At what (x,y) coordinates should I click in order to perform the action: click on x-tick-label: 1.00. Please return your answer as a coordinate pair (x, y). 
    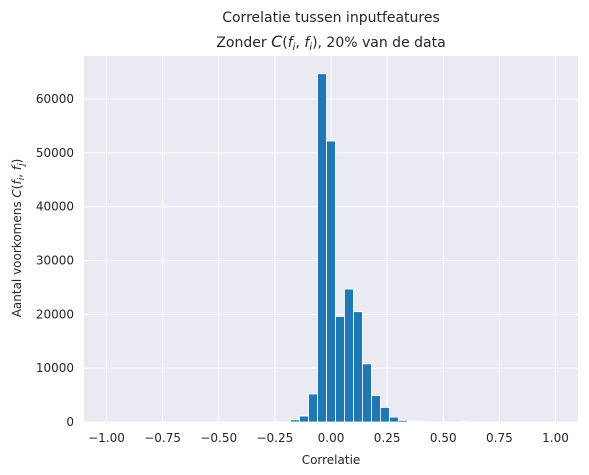
    Looking at the image, I should click on (555, 438).